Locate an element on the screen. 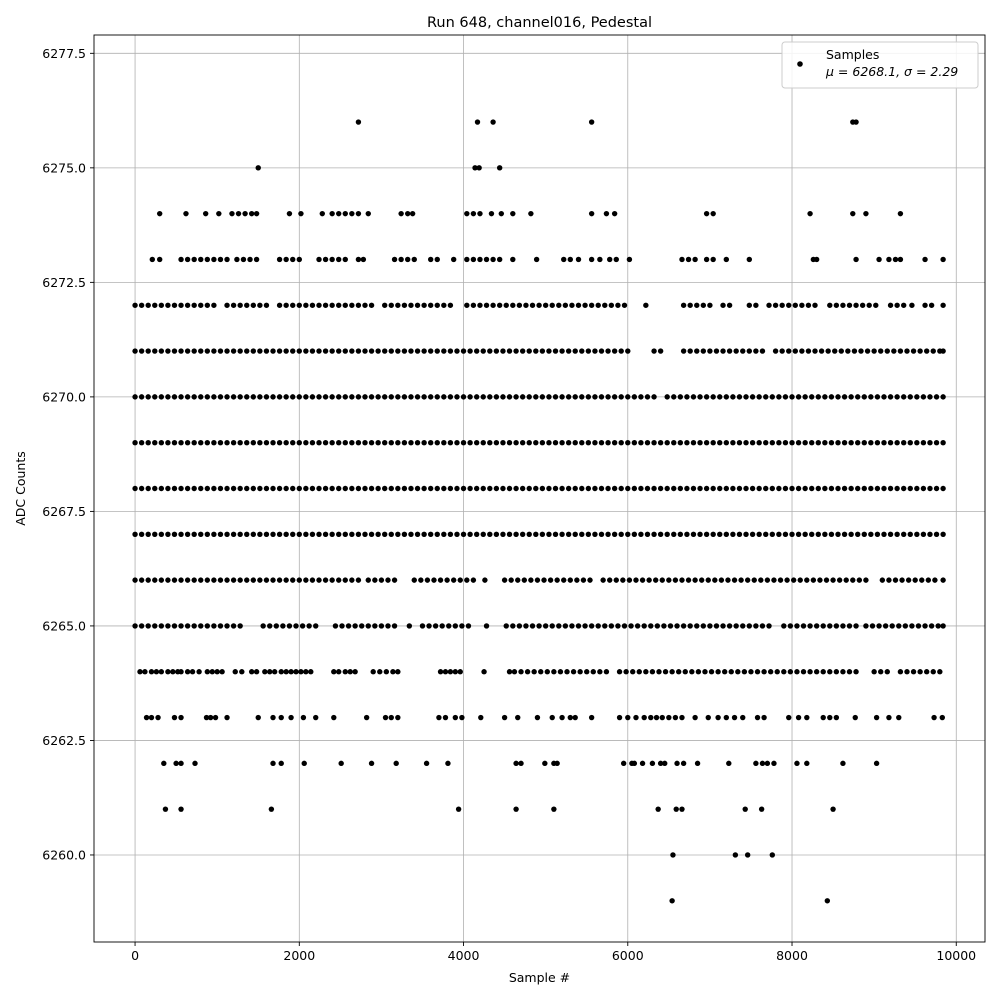 Image resolution: width=1000 pixels, height=1000 pixels. y-tick-label: 6265.0 is located at coordinates (64, 625).